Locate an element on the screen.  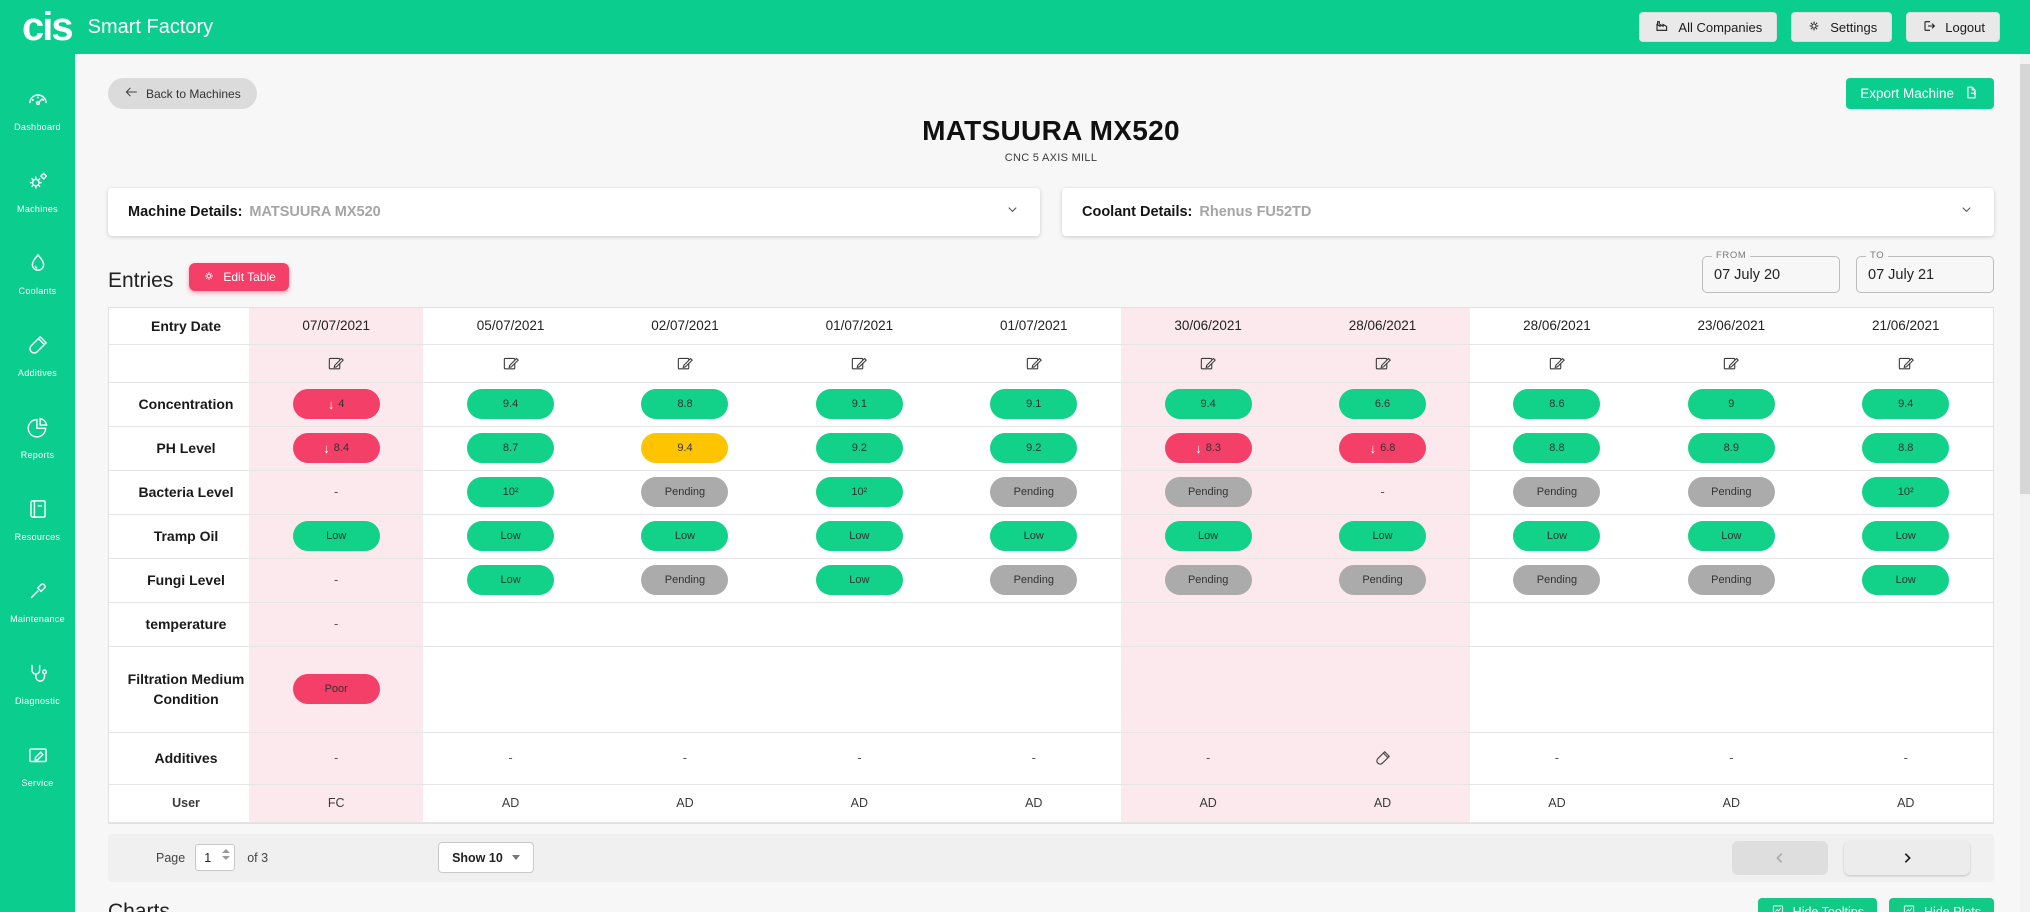
hide-plots-button: Hide Plots is located at coordinates (1941, 904).